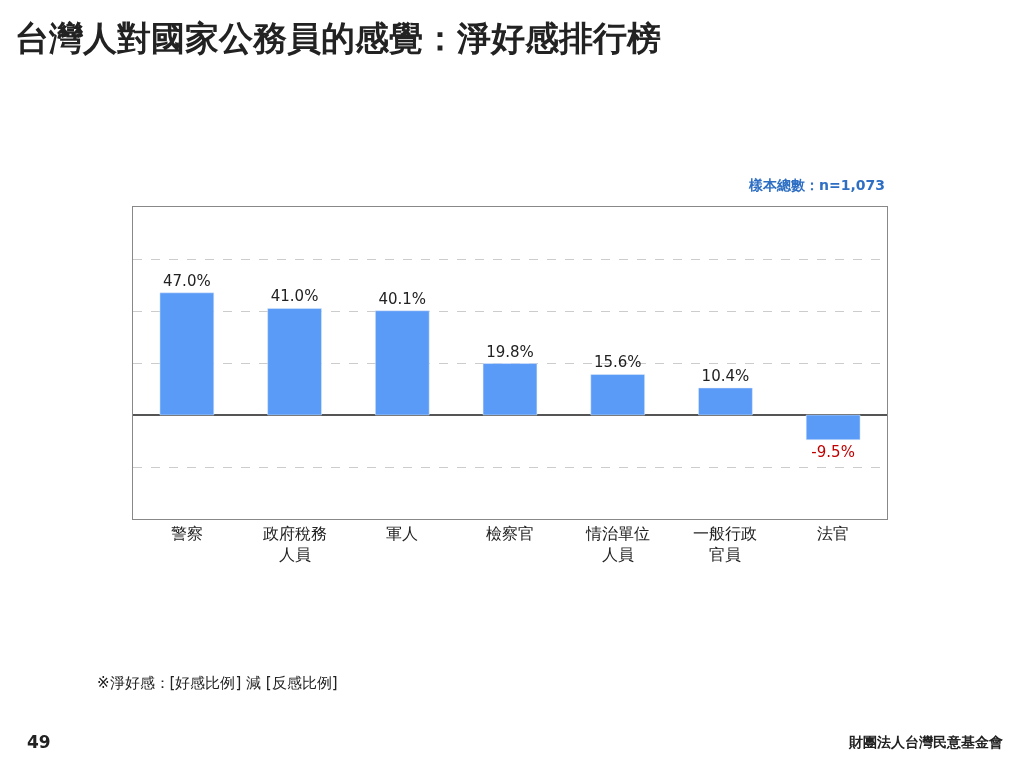 Image resolution: width=1024 pixels, height=768 pixels. I want to click on data-label: 40.1%, so click(402, 298).